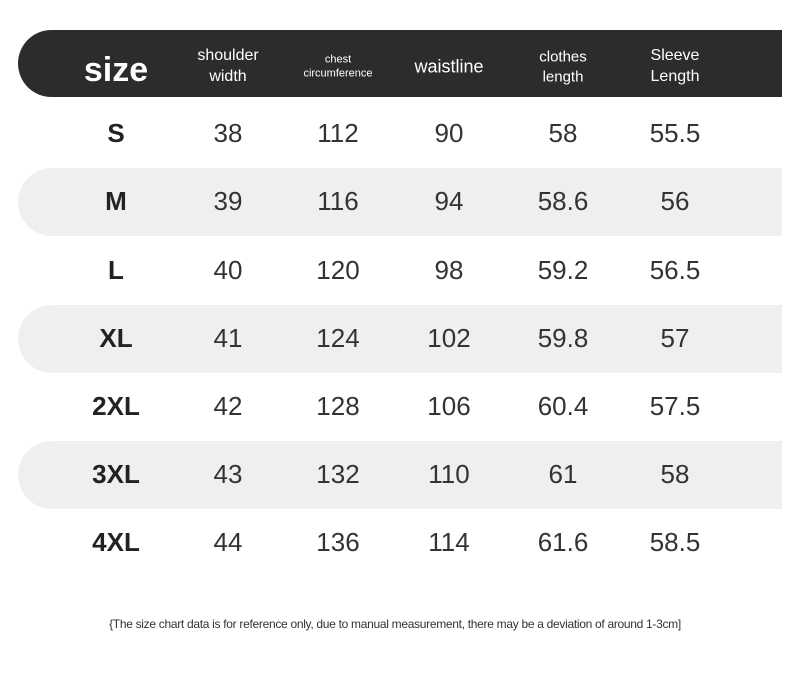  What do you see at coordinates (338, 542) in the screenshot?
I see `table-cell: 136` at bounding box center [338, 542].